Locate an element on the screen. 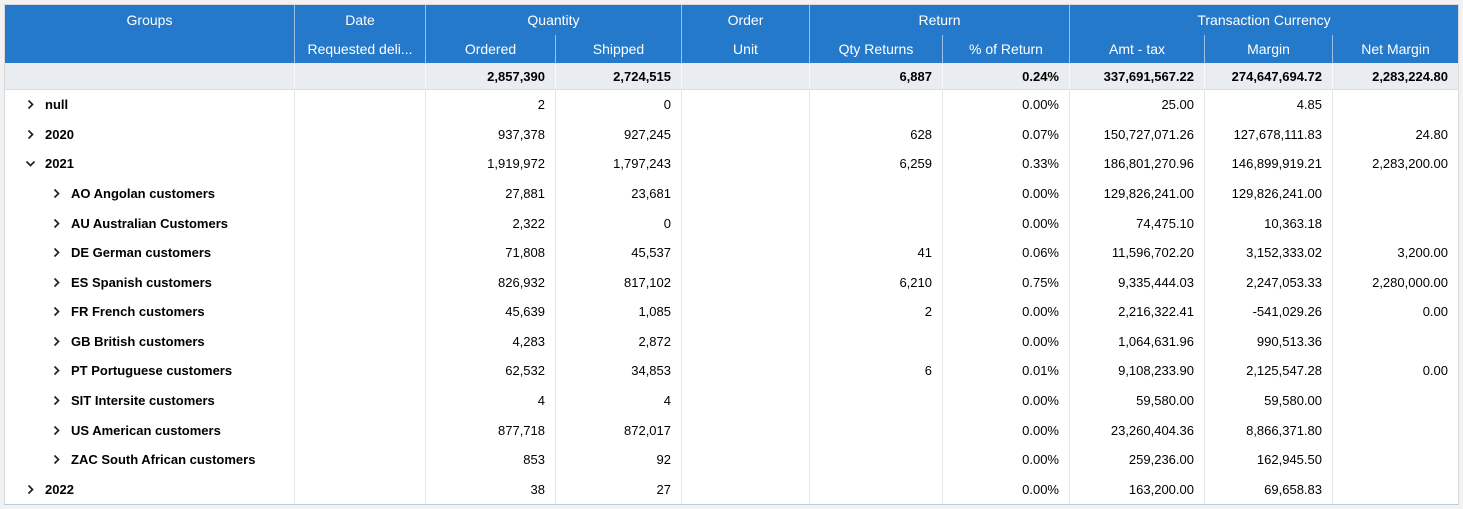 The image size is (1463, 509). cell-shipped: 872,017 is located at coordinates (619, 430).